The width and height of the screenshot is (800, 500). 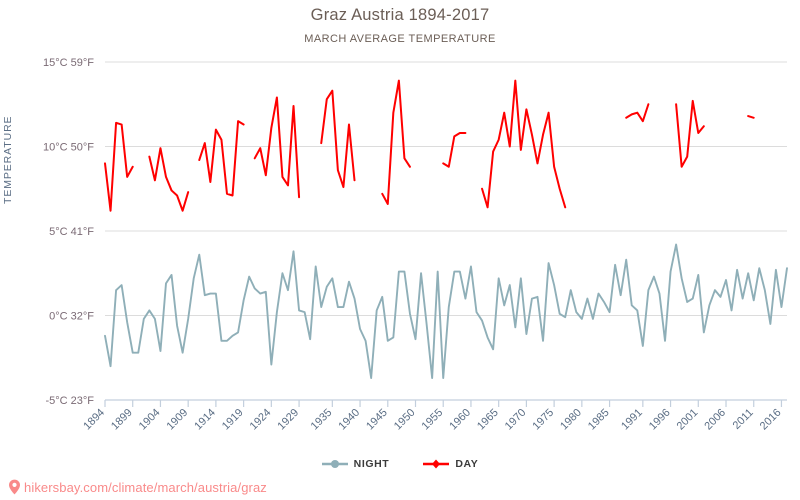 What do you see at coordinates (288, 420) in the screenshot?
I see `x-tick-label: 1929` at bounding box center [288, 420].